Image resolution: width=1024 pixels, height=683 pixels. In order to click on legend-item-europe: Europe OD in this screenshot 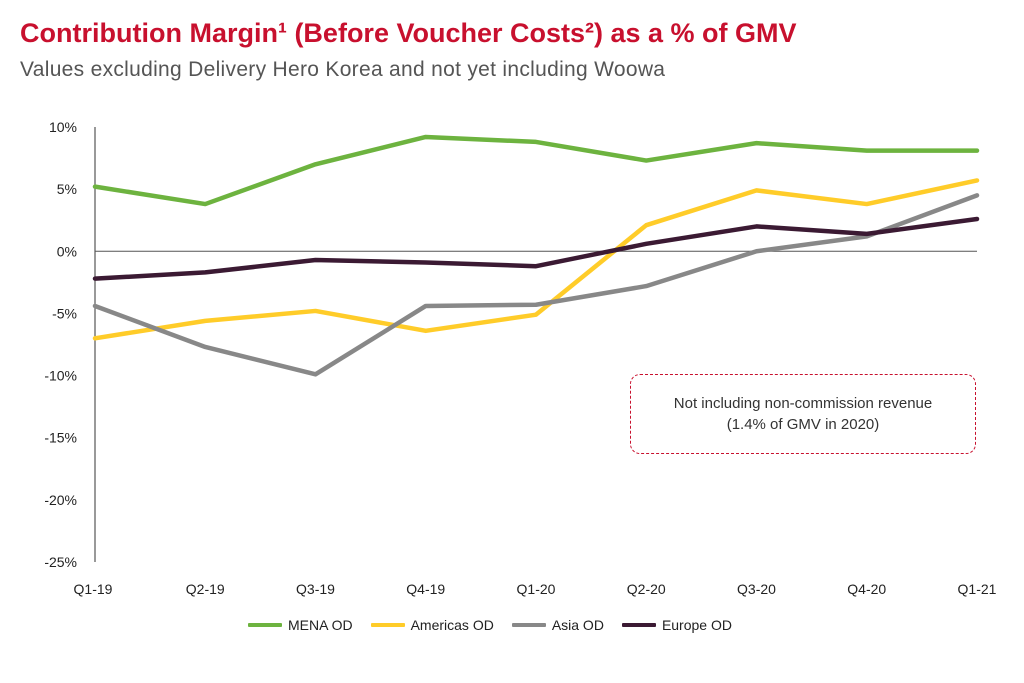, I will do `click(676, 625)`.